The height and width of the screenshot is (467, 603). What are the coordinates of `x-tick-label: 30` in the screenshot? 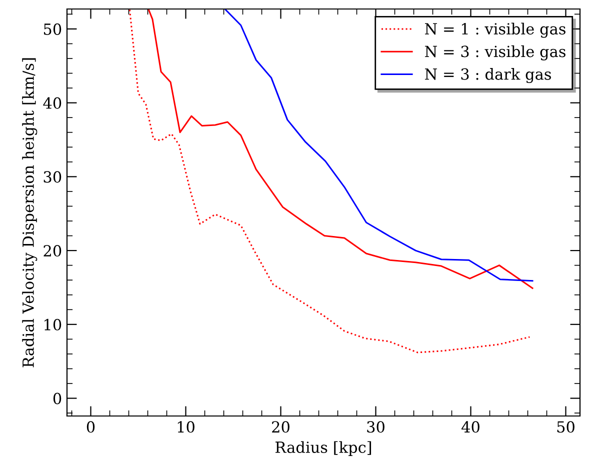 It's located at (375, 427).